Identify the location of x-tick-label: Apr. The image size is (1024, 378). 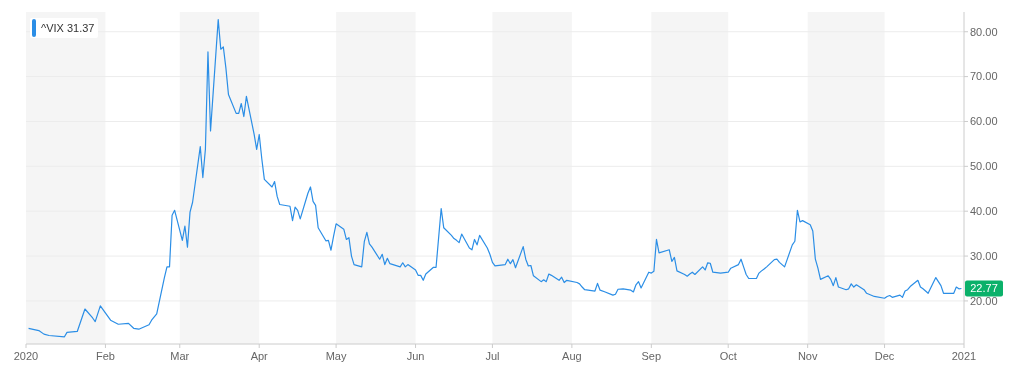
(259, 356).